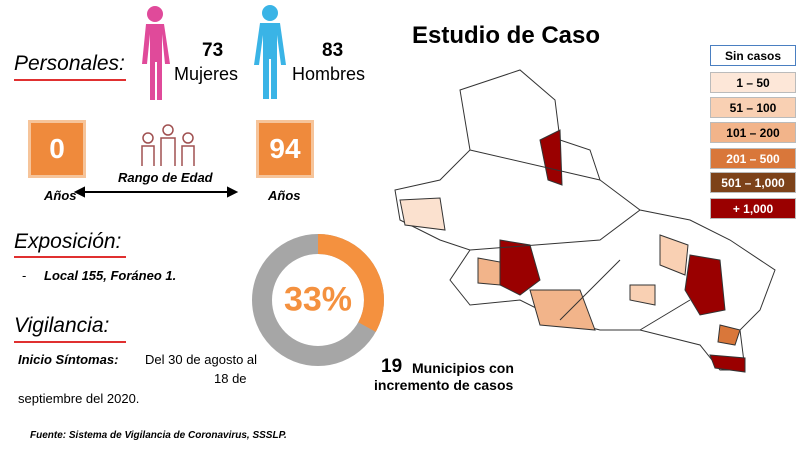 This screenshot has height=449, width=800. What do you see at coordinates (57, 149) in the screenshot?
I see `age-min: 0` at bounding box center [57, 149].